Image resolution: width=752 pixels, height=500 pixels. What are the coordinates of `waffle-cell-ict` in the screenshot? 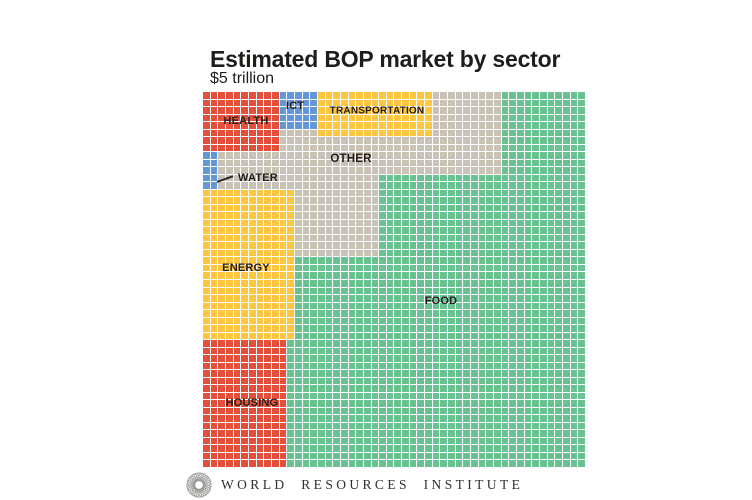 It's located at (283, 95).